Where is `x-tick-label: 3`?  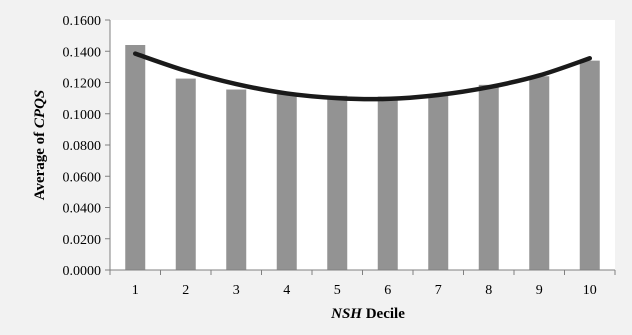 x-tick-label: 3 is located at coordinates (236, 290).